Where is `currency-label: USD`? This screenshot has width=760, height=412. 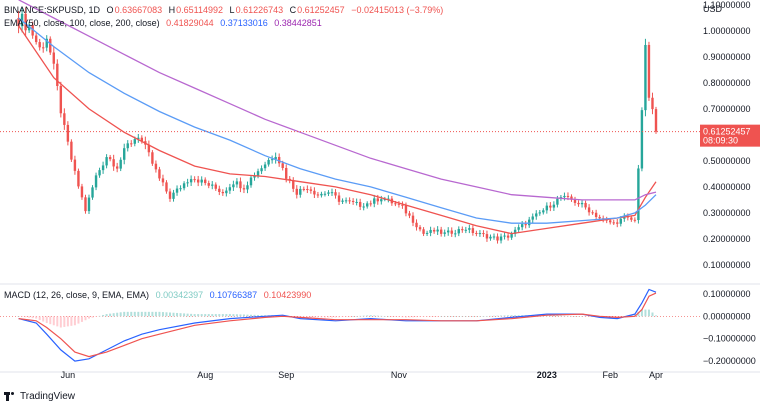
currency-label: USD is located at coordinates (713, 9).